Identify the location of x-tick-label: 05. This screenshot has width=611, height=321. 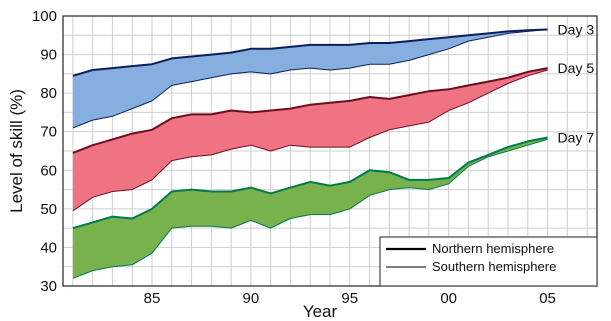
(547, 298).